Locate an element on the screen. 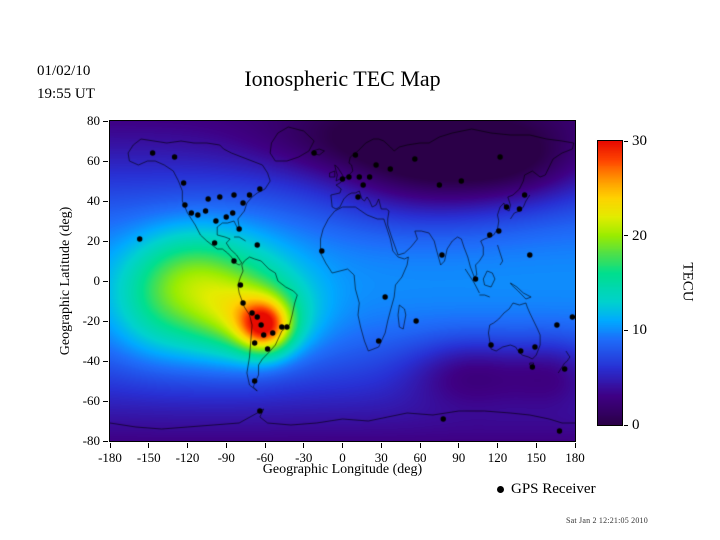  colorbar-tick-label: 10 is located at coordinates (639, 330).